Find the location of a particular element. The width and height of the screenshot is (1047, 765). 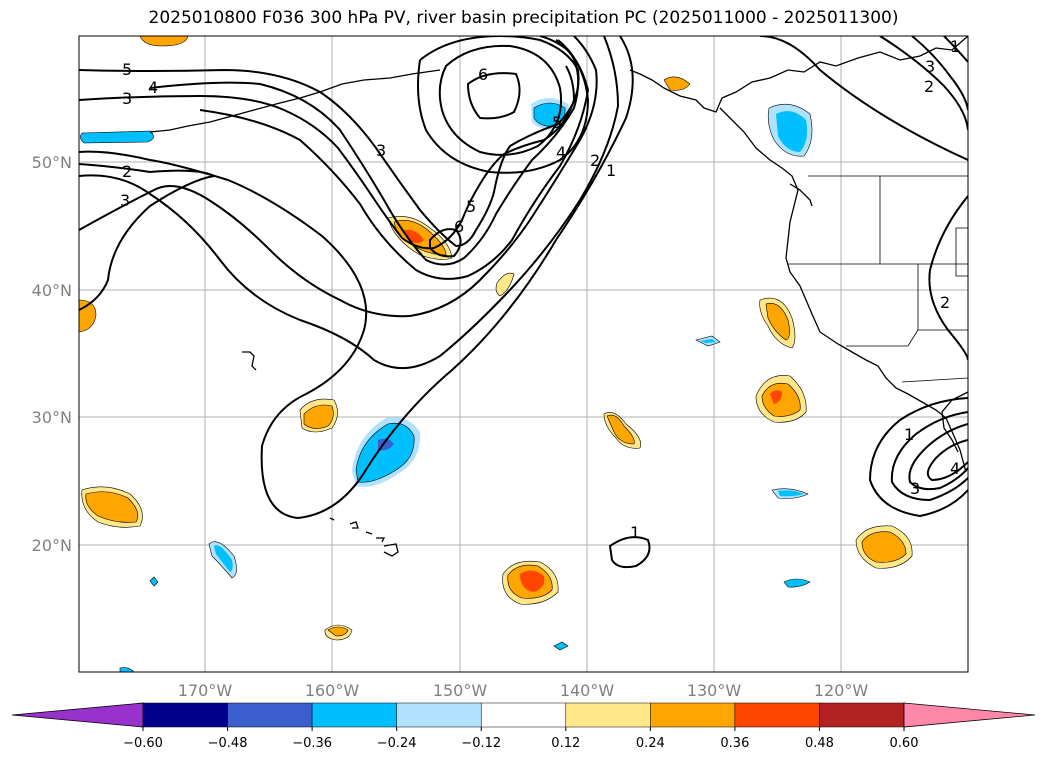

pv-contour-6b is located at coordinates (500, 100).